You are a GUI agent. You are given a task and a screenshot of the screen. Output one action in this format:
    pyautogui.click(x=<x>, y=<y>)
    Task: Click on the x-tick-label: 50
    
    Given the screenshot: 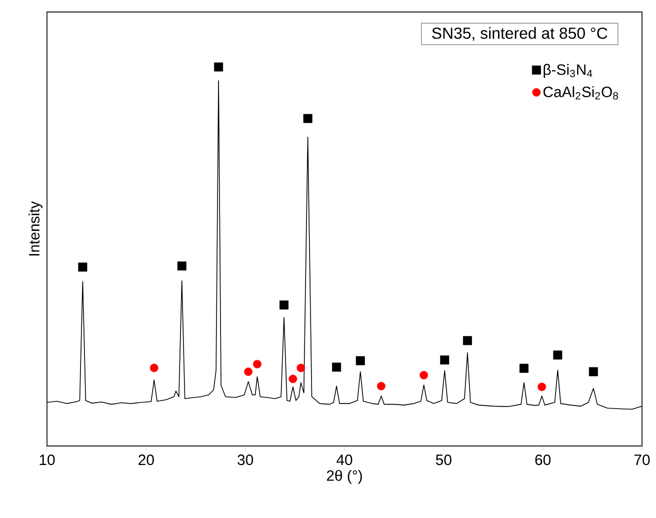 What is the action you would take?
    pyautogui.click(x=444, y=460)
    